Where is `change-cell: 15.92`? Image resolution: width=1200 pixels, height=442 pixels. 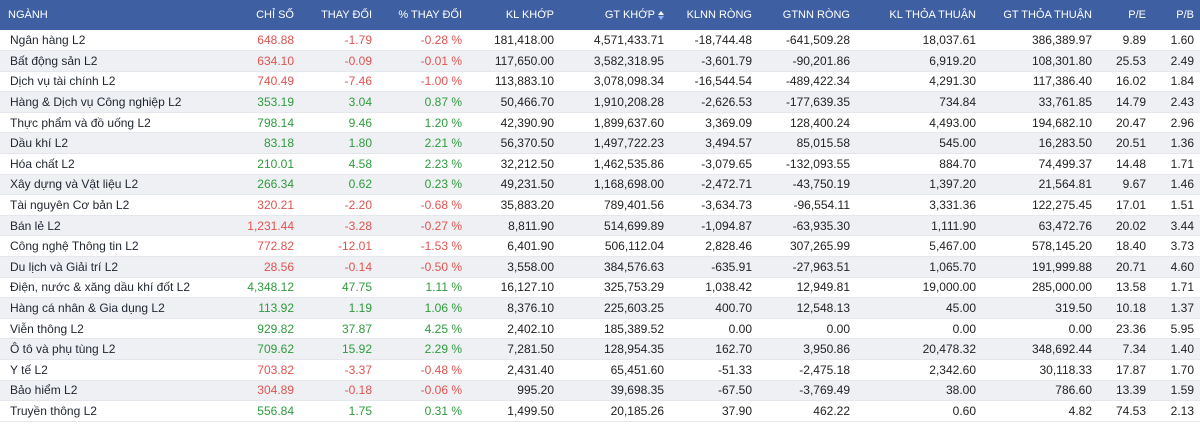
change-cell: 15.92 is located at coordinates (339, 349).